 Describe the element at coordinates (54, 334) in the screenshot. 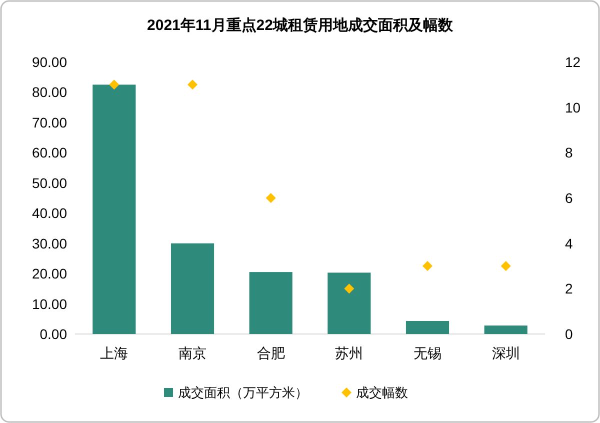

I see `y-tick-label: 0.00` at that location.